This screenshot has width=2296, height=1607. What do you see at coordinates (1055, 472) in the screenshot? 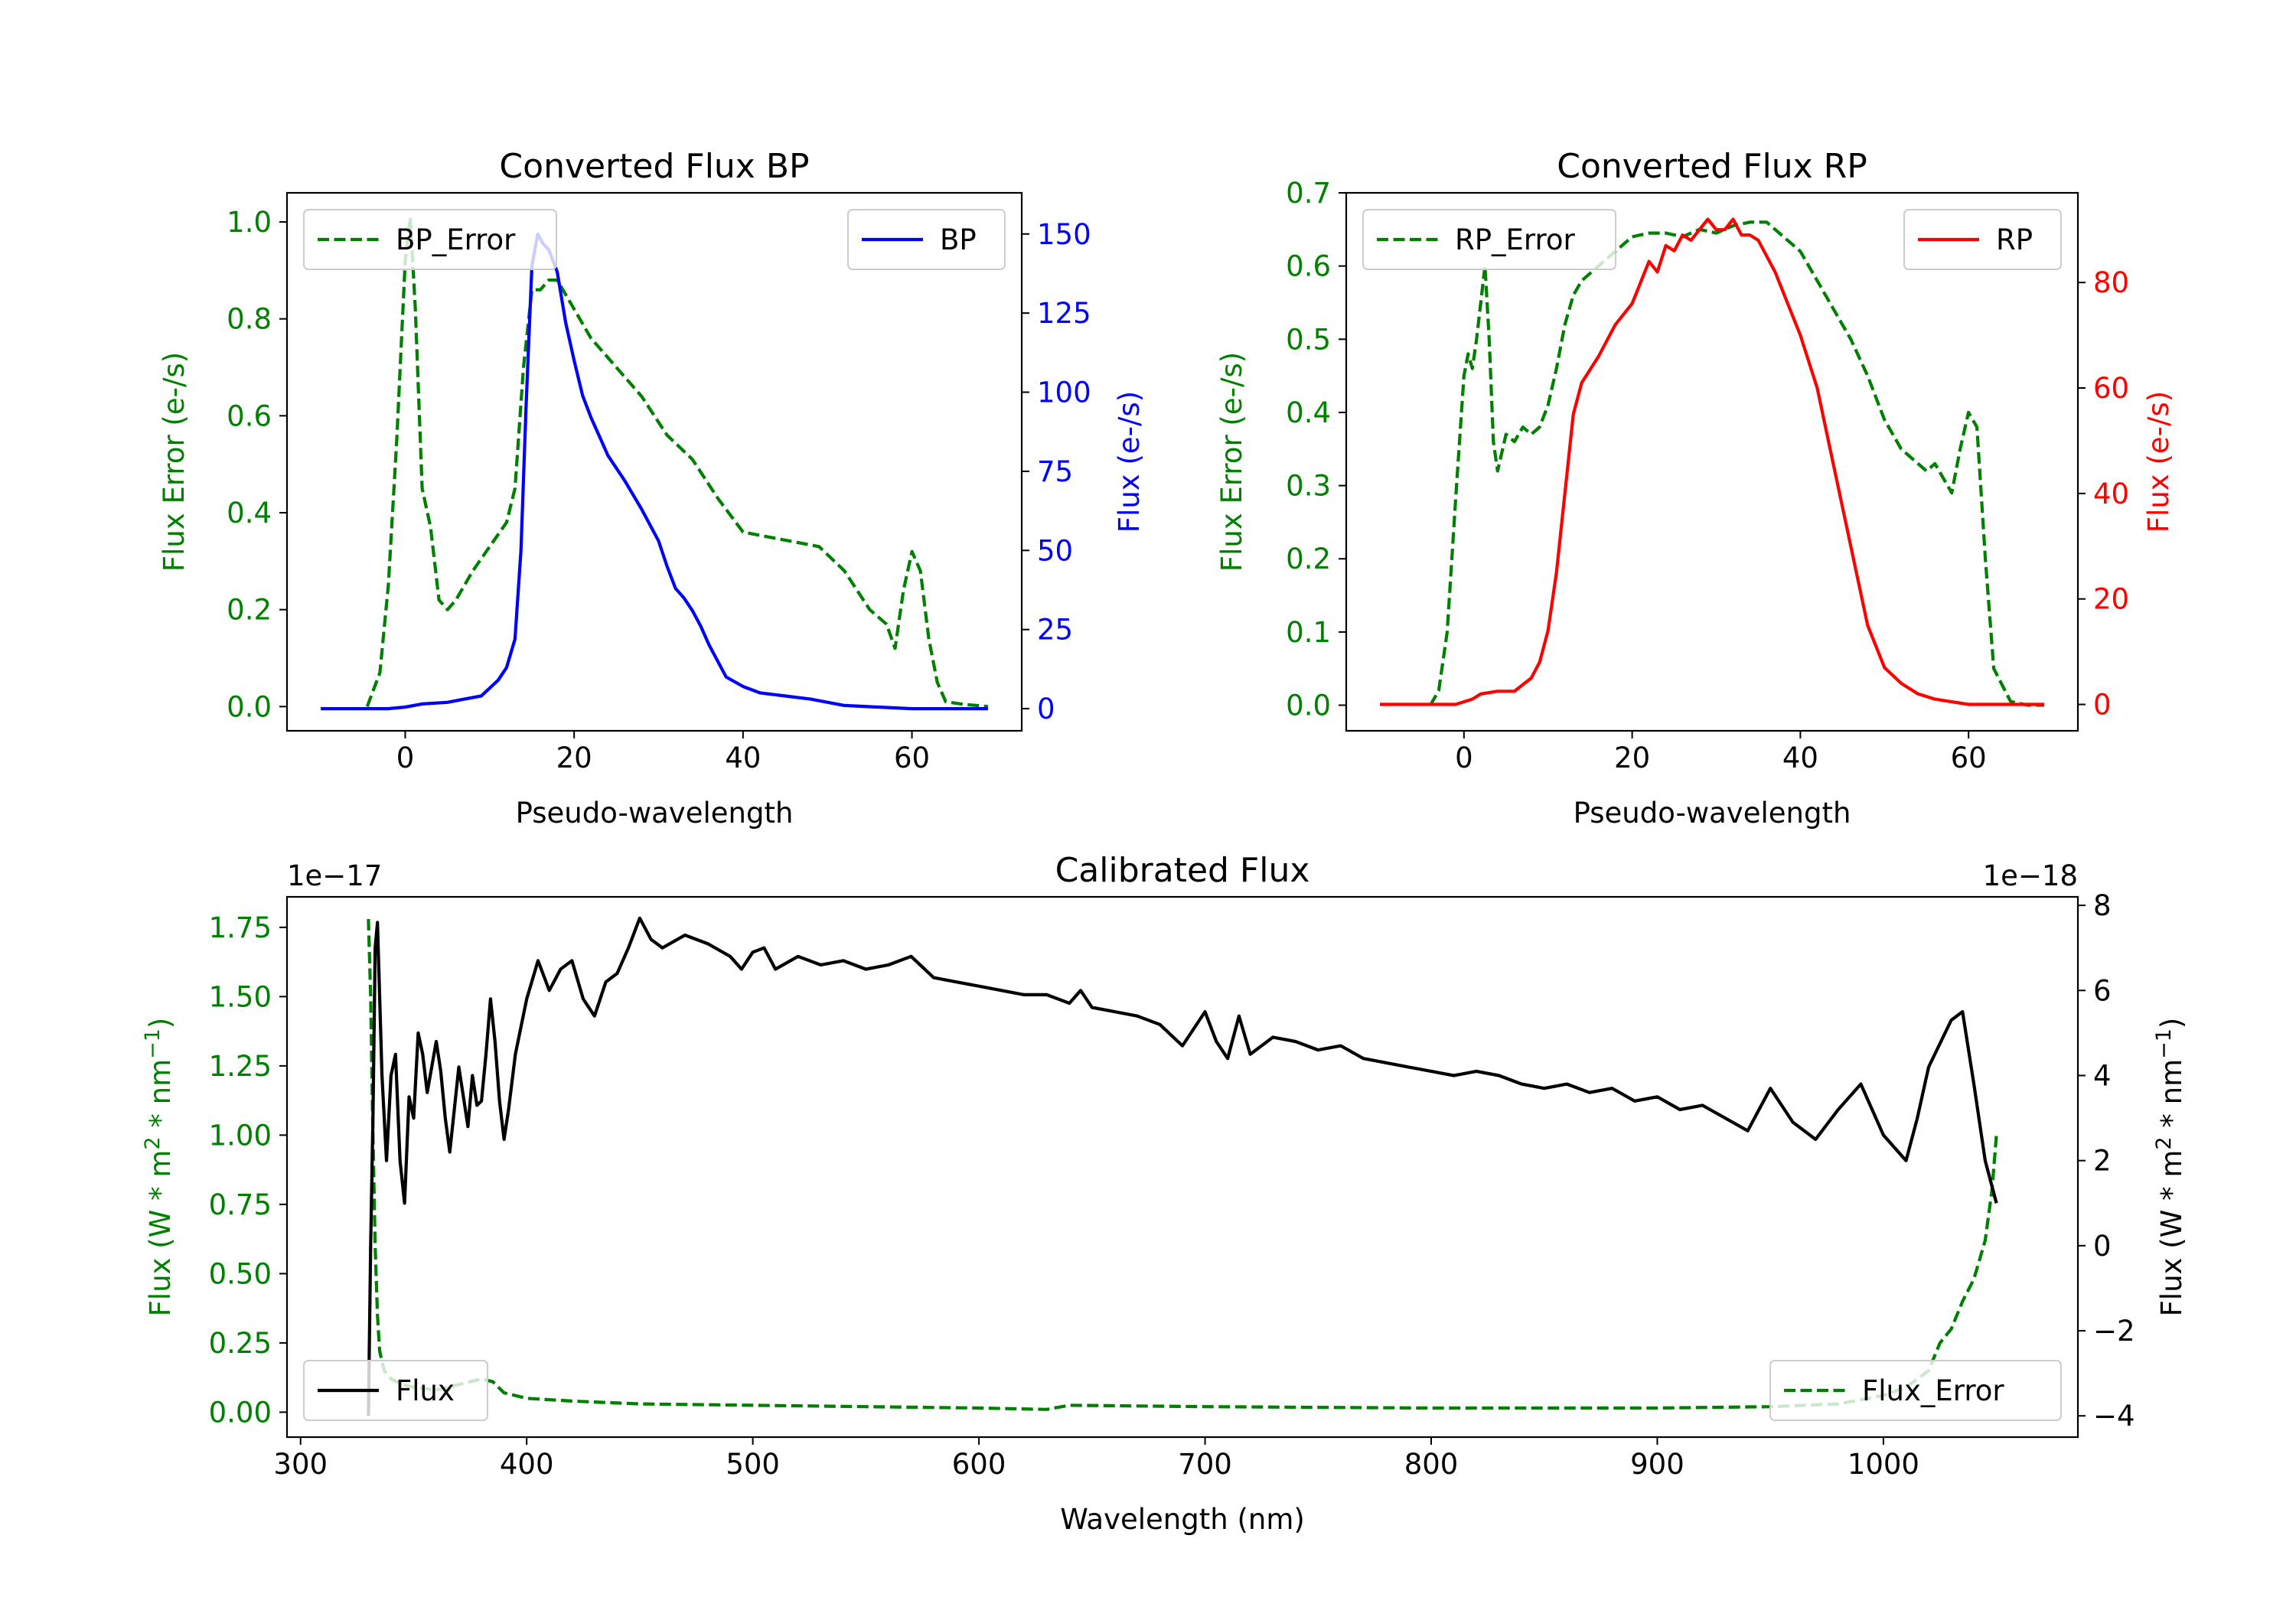
I see `y-right-tick-label: 75` at bounding box center [1055, 472].